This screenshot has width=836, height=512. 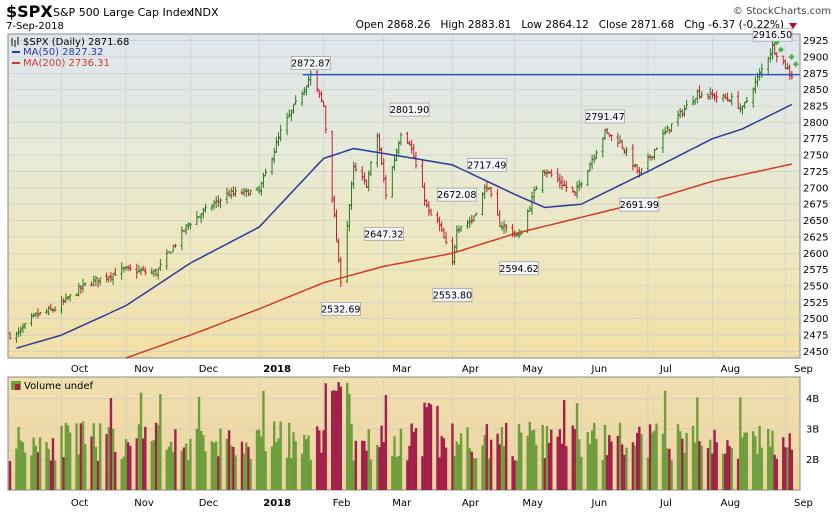 What do you see at coordinates (815, 336) in the screenshot?
I see `price-tick-label: 2475` at bounding box center [815, 336].